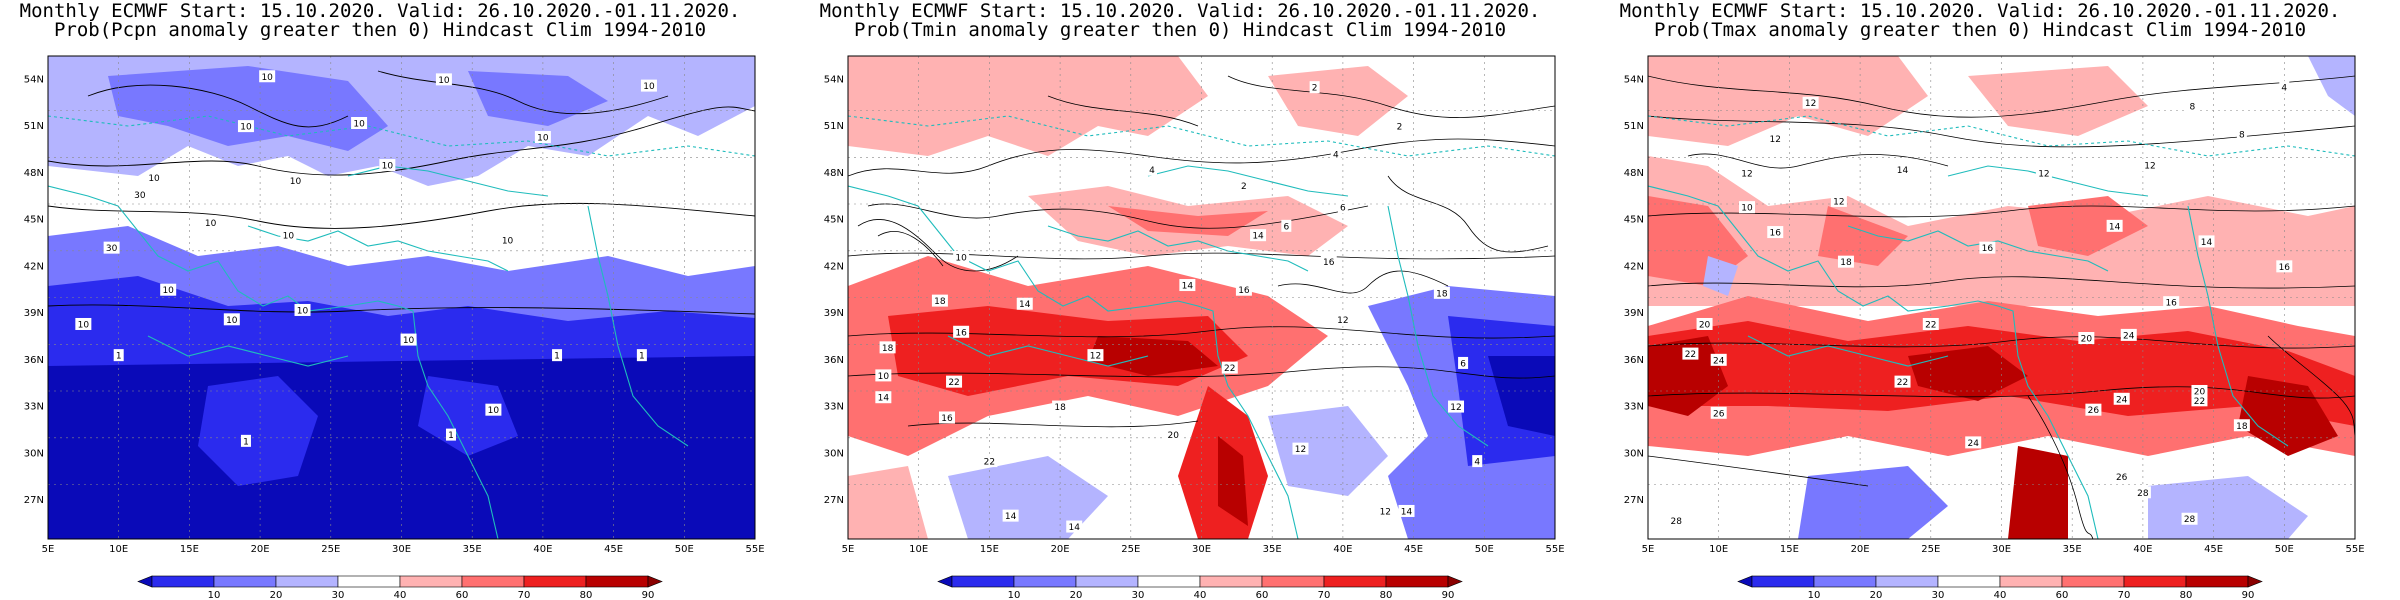 The image size is (2400, 600). Describe the element at coordinates (1201, 549) in the screenshot. I see `lon-tick-label: 30E` at that location.